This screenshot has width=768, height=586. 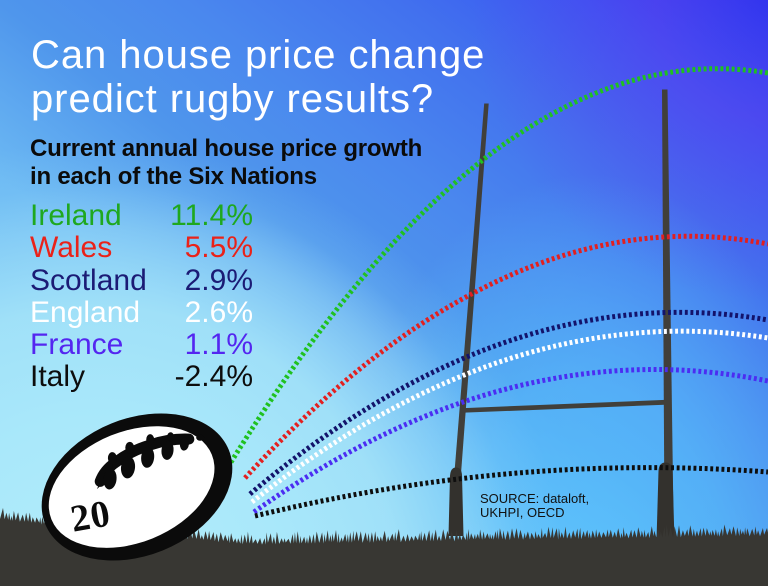 What do you see at coordinates (534, 498) in the screenshot?
I see `svg-text: SOURCE: dataloft,` at bounding box center [534, 498].